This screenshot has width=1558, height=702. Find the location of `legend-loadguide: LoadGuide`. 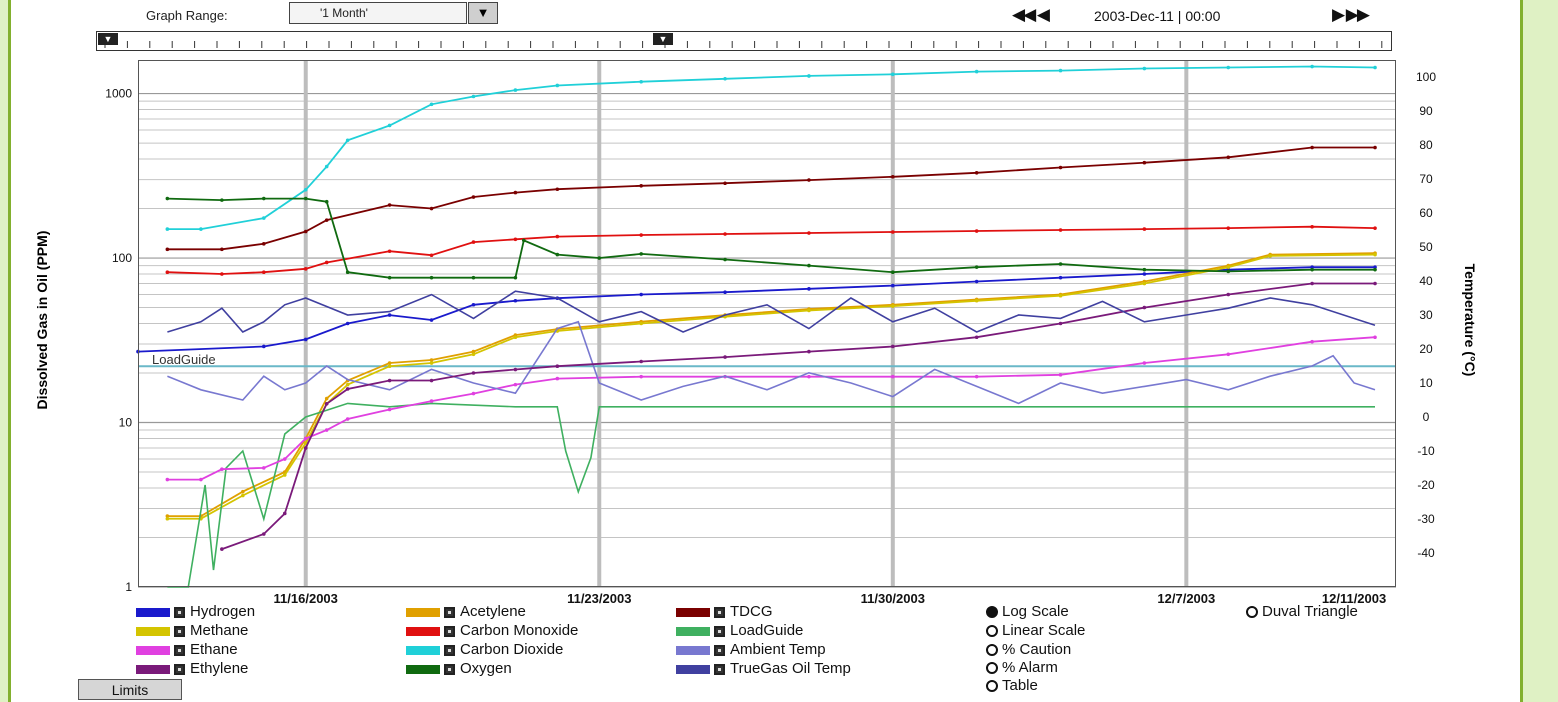

legend-loadguide: LoadGuide is located at coordinates (739, 630).